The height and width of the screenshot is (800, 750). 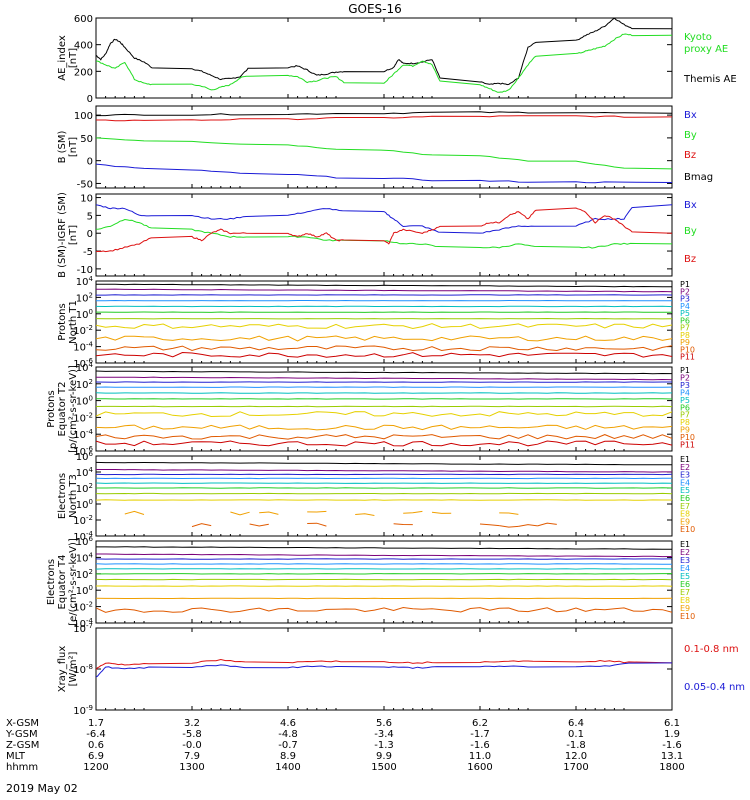 I want to click on y-tick-label: 50, so click(x=86, y=139).